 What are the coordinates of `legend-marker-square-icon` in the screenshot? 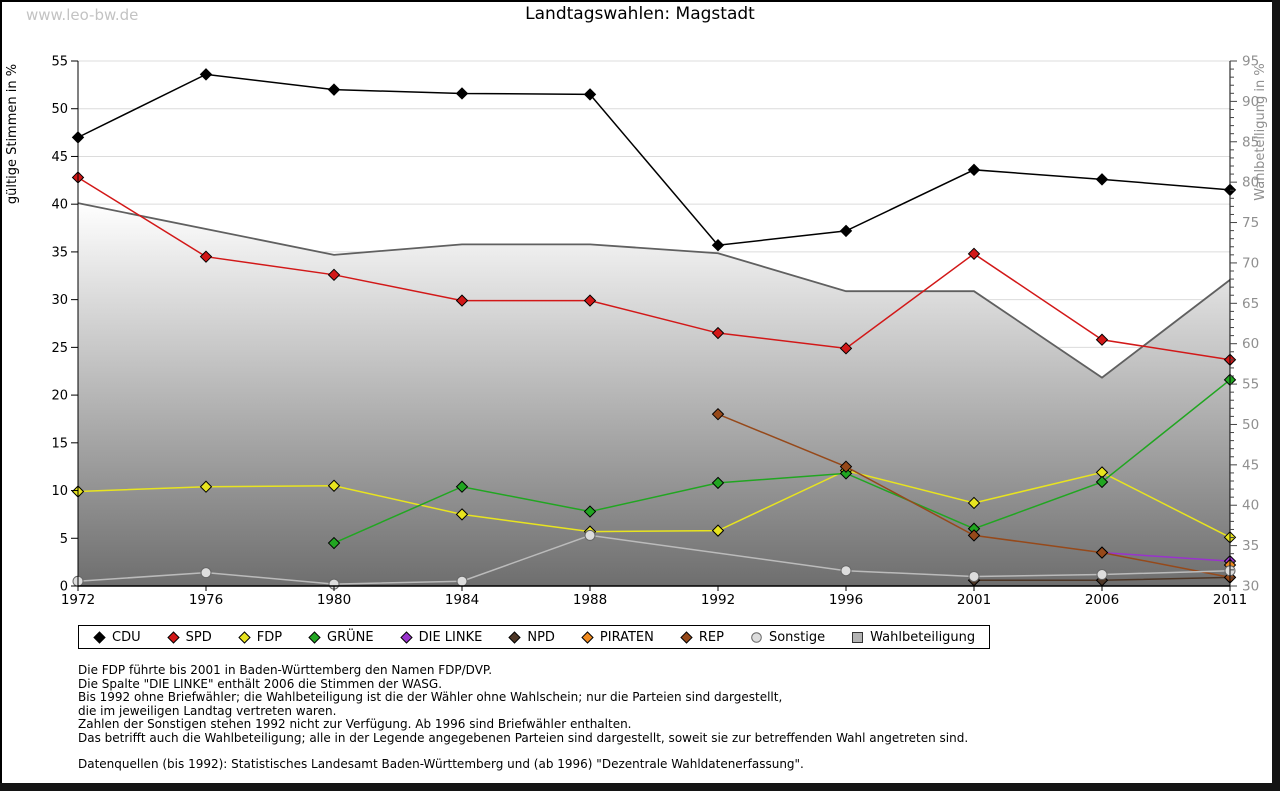 It's located at (858, 637).